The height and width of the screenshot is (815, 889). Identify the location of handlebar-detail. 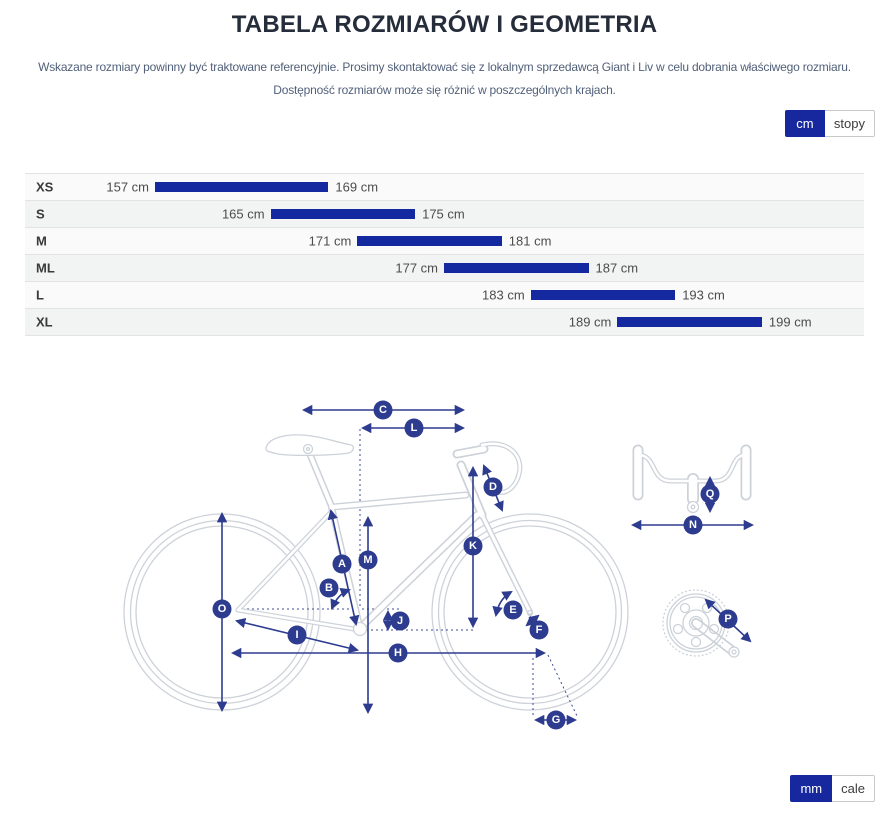
(693, 507).